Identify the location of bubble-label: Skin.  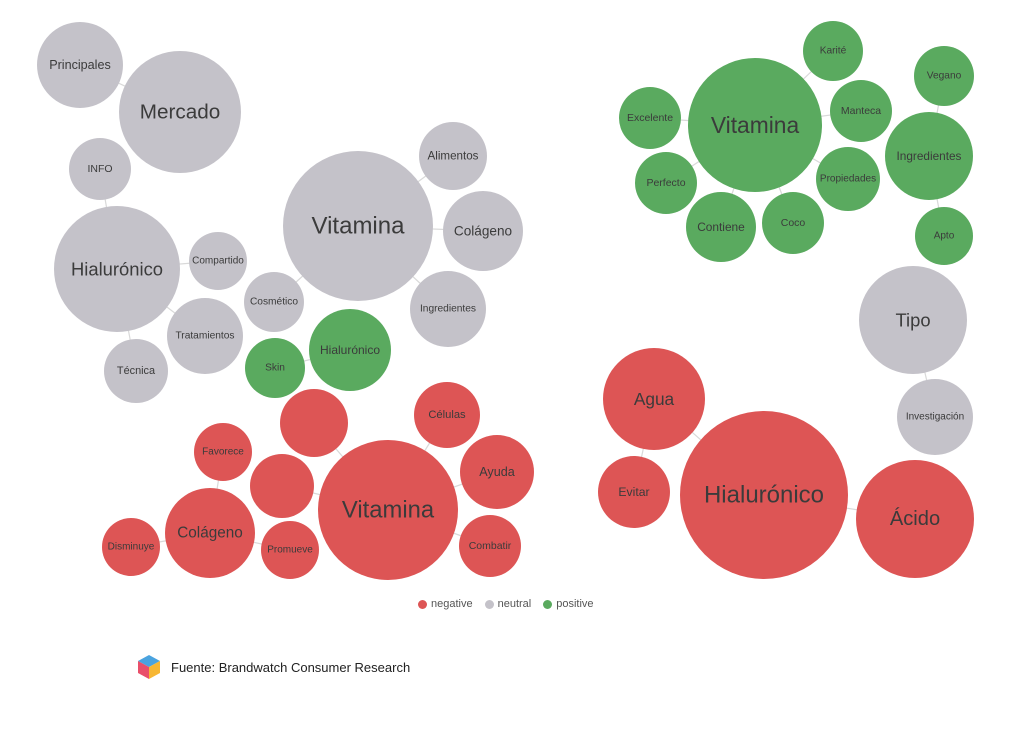
(275, 368).